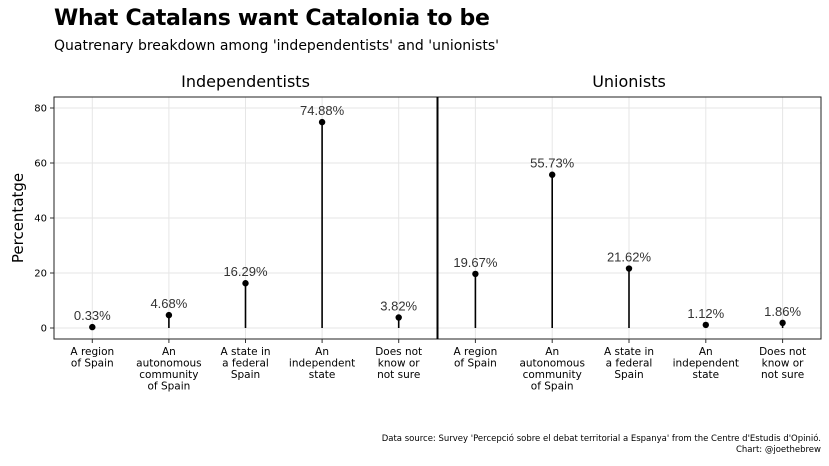 The width and height of the screenshot is (829, 466). What do you see at coordinates (398, 305) in the screenshot?
I see `data-label: 3.82%` at bounding box center [398, 305].